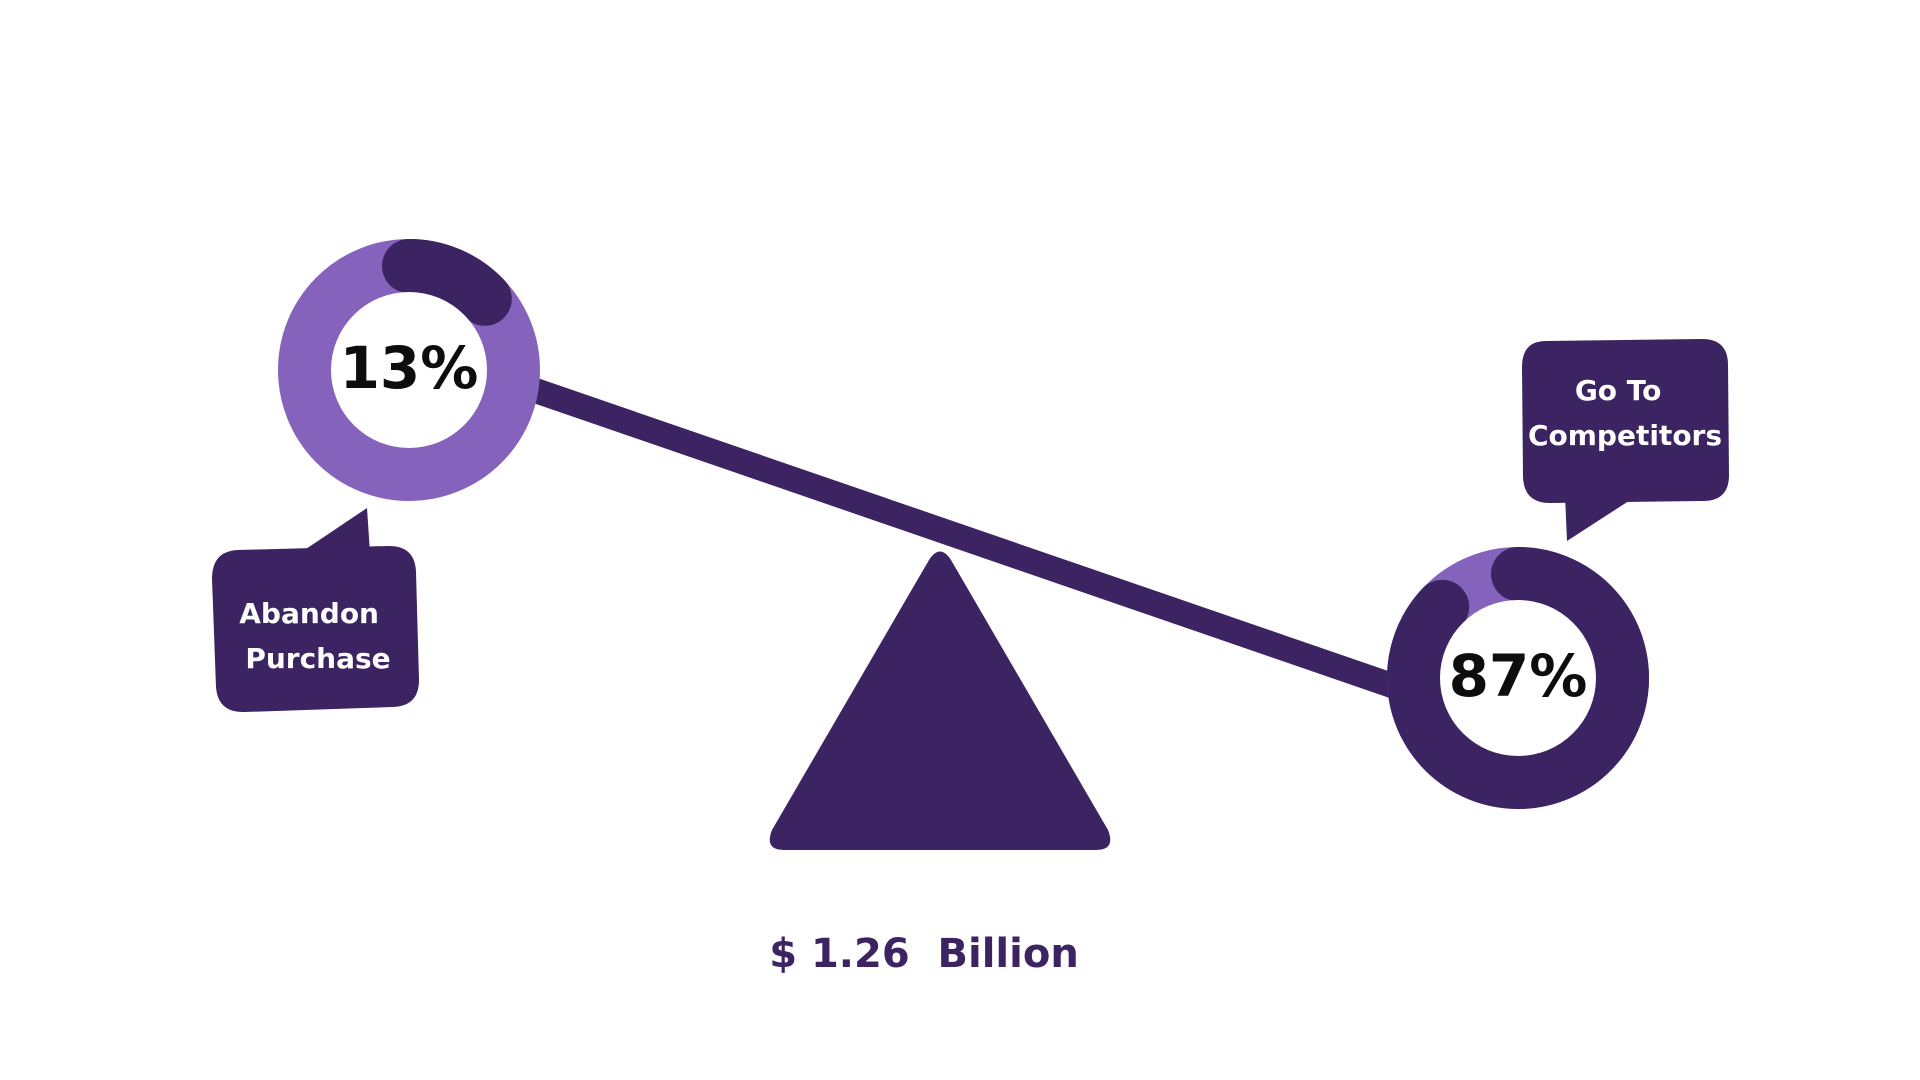 The width and height of the screenshot is (1920, 1080). I want to click on seesaw-beam, so click(968, 539).